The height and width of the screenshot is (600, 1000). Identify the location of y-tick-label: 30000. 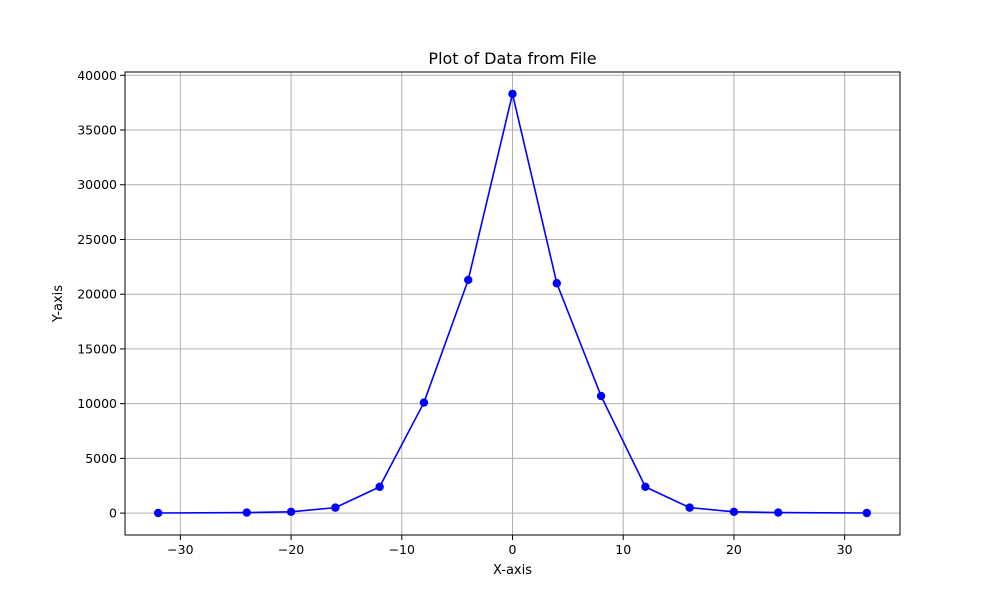
(97, 184).